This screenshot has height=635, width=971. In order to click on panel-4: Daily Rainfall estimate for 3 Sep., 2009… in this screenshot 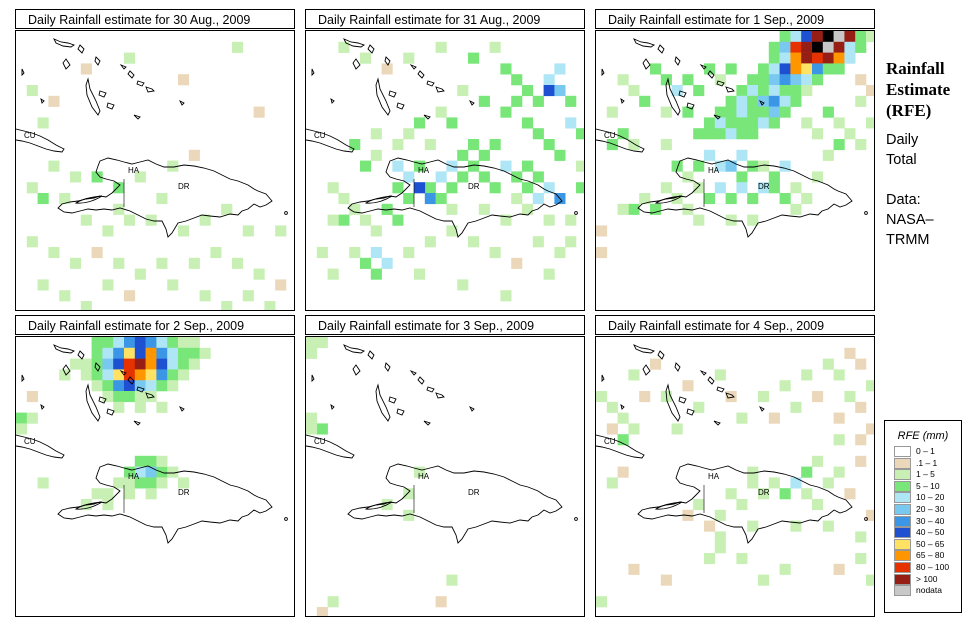, I will do `click(445, 466)`.